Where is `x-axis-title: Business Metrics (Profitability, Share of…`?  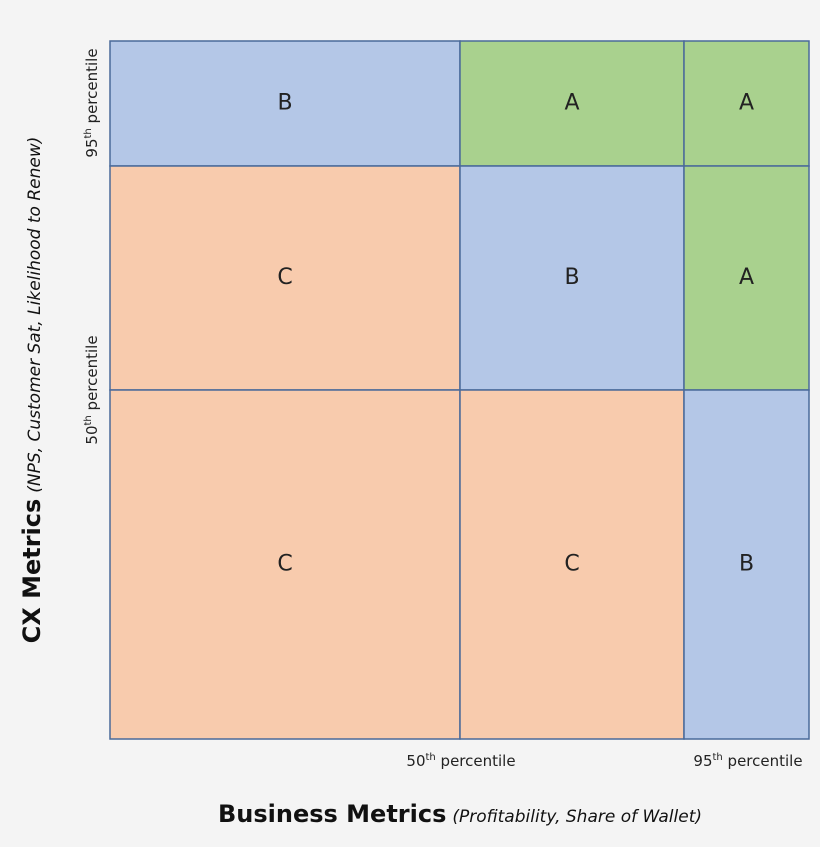
x-axis-title: Business Metrics (Profitability, Share of… is located at coordinates (460, 814).